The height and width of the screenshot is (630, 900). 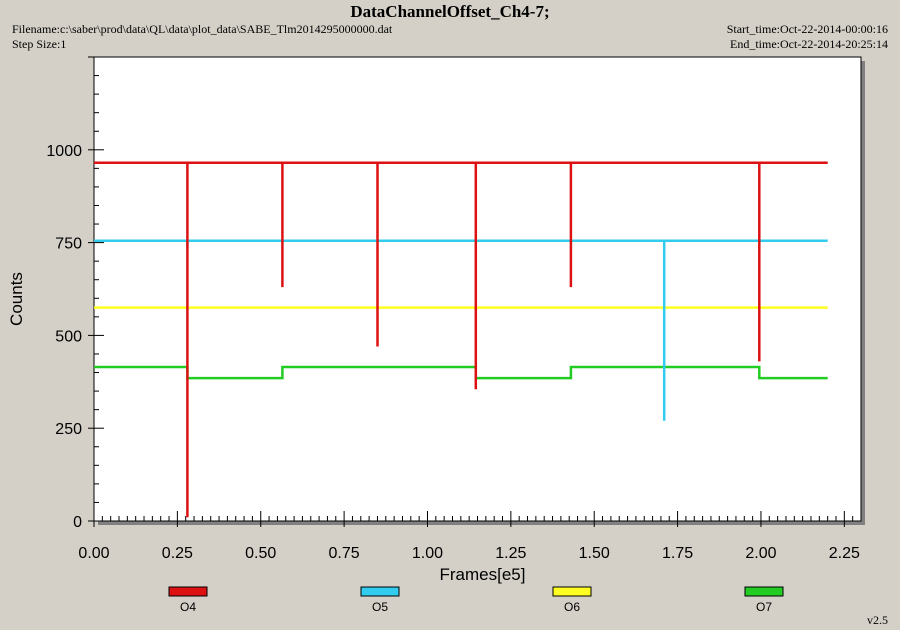 I want to click on y-tick-label: 0, so click(x=77, y=522).